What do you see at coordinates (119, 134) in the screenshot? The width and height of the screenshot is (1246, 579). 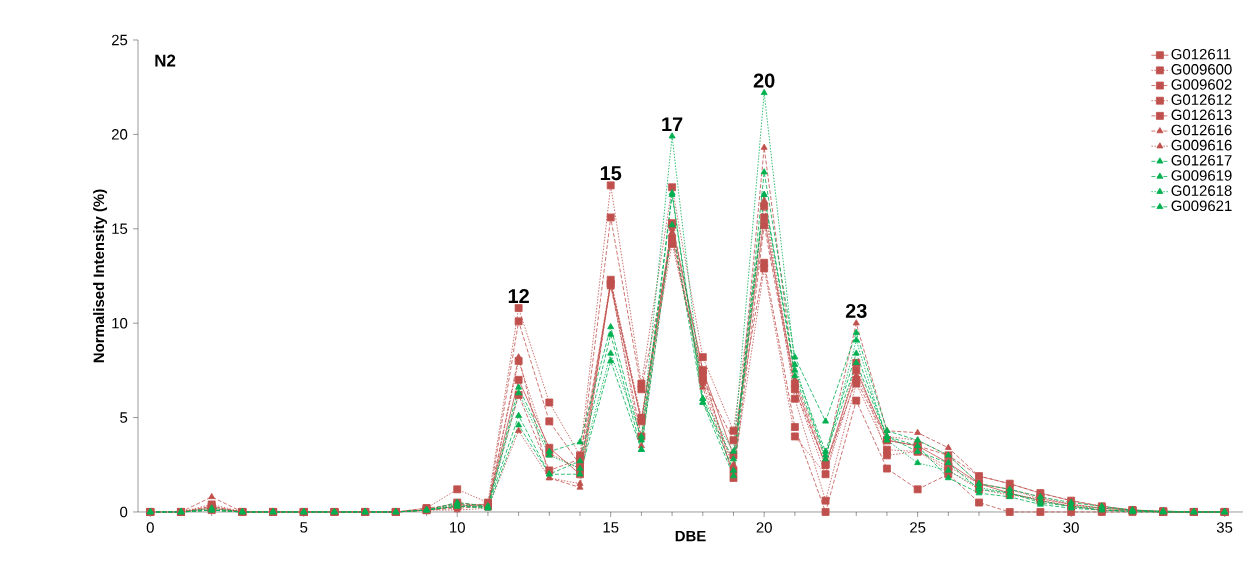 I see `y-tick-label: 20` at bounding box center [119, 134].